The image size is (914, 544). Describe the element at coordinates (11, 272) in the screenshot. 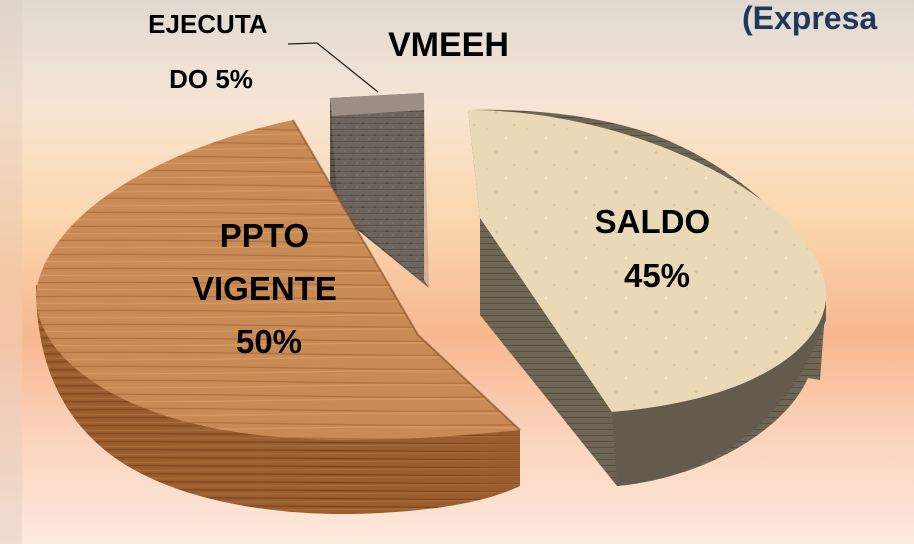

I see `background-edge` at that location.